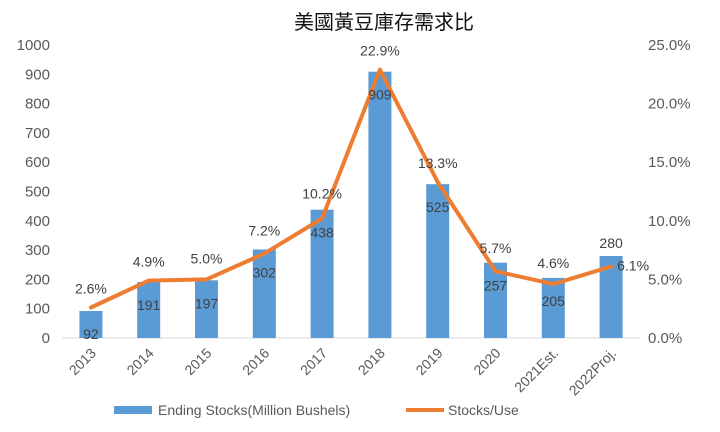 The image size is (720, 432). I want to click on y-left-tick-label: 900, so click(37, 74).